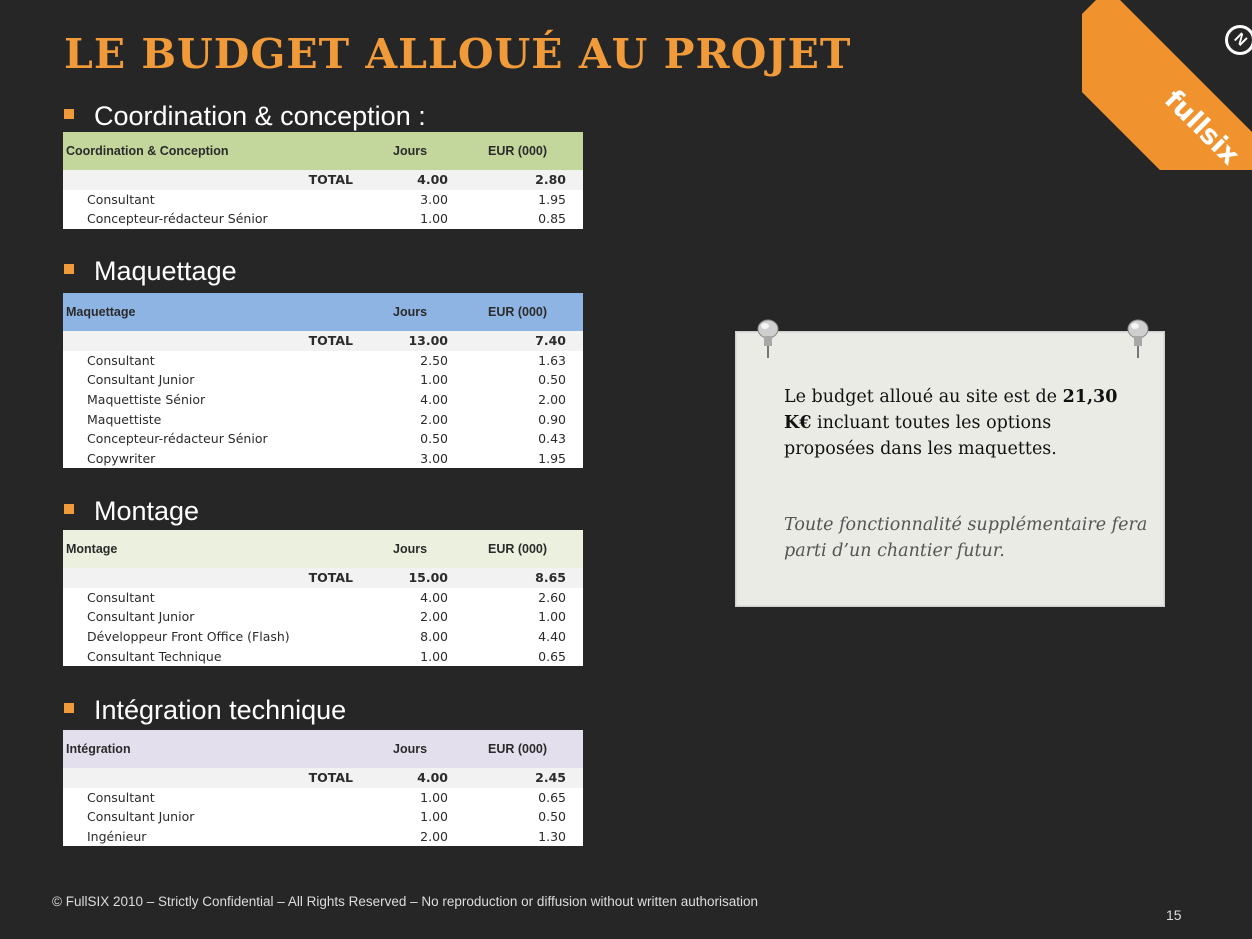  I want to click on table-row: Concepteur-rédacteur Sénior 1.00 0.85, so click(326, 219).